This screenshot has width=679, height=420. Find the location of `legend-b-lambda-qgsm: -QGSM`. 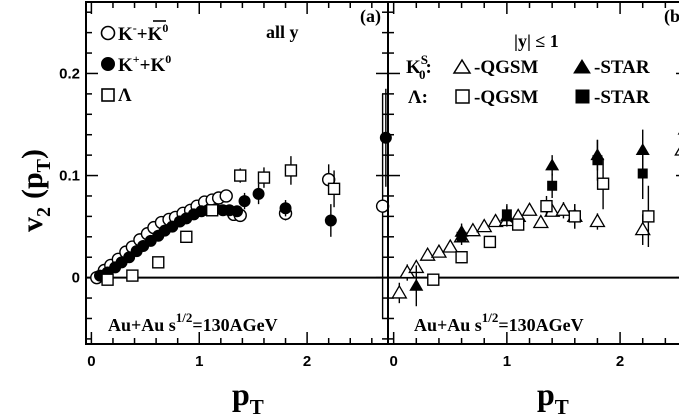

legend-b-lambda-qgsm: -QGSM is located at coordinates (506, 97).